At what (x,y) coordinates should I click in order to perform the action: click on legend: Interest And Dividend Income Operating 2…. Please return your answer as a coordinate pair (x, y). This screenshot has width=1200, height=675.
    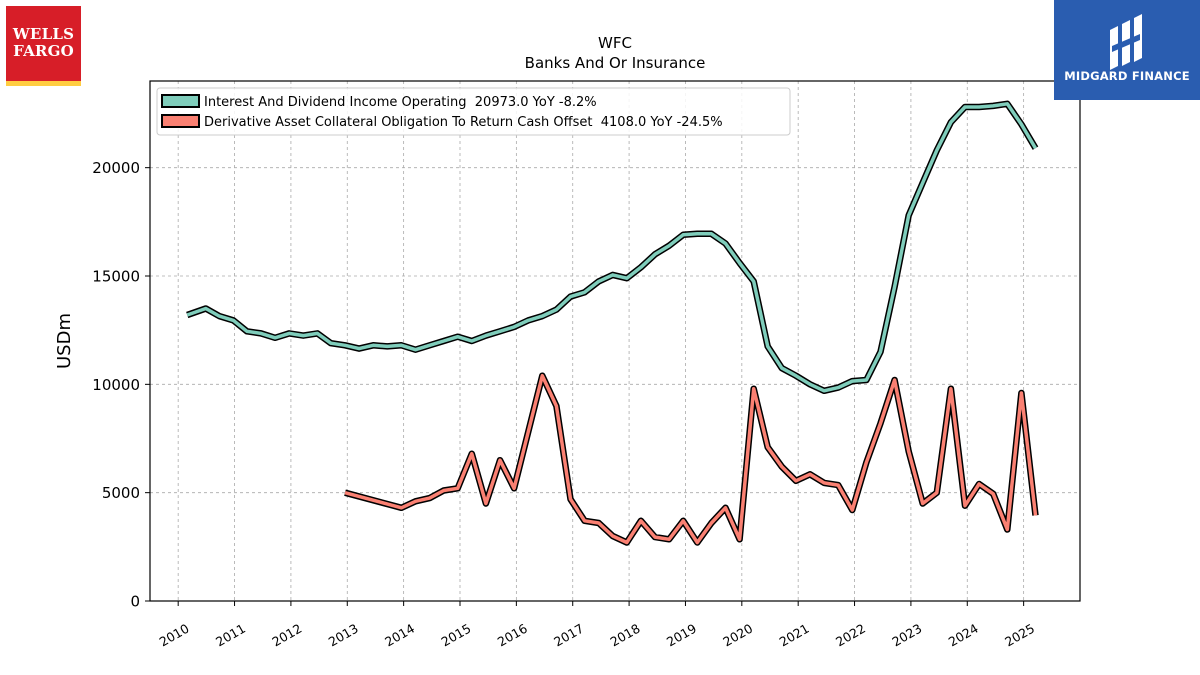
    Looking at the image, I should click on (473, 111).